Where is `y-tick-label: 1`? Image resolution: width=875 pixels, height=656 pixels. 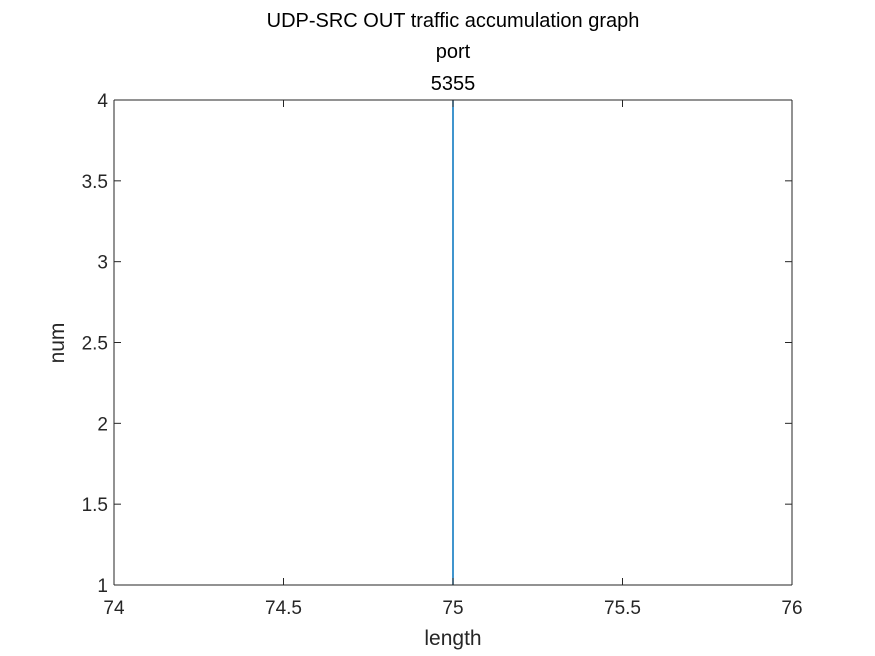 y-tick-label: 1 is located at coordinates (102, 586).